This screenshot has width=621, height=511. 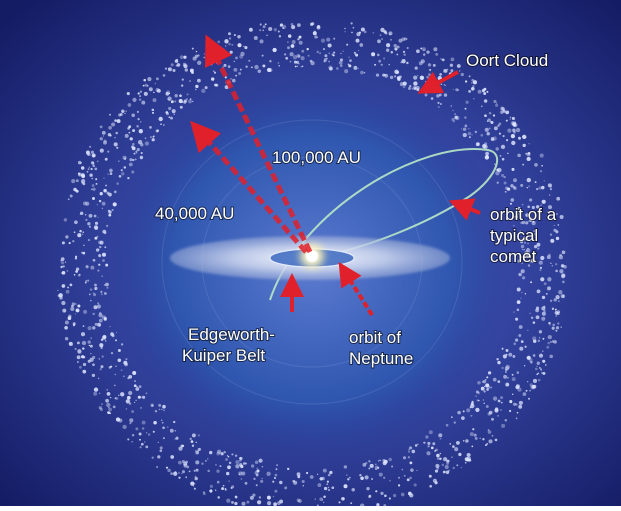 I want to click on comet-label-line1: orbit of a, so click(x=523, y=214).